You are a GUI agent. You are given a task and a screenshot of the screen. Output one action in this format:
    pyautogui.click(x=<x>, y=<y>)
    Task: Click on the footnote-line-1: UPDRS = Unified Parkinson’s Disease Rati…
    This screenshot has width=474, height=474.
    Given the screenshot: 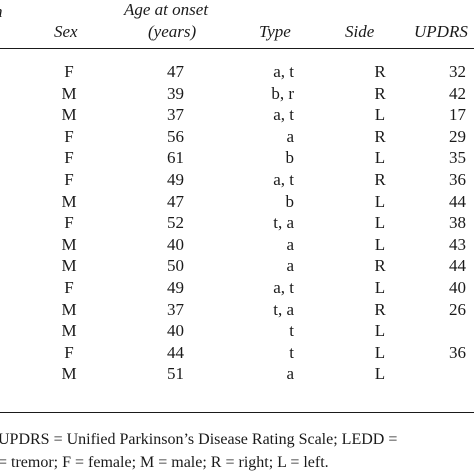 What is the action you would take?
    pyautogui.click(x=199, y=439)
    